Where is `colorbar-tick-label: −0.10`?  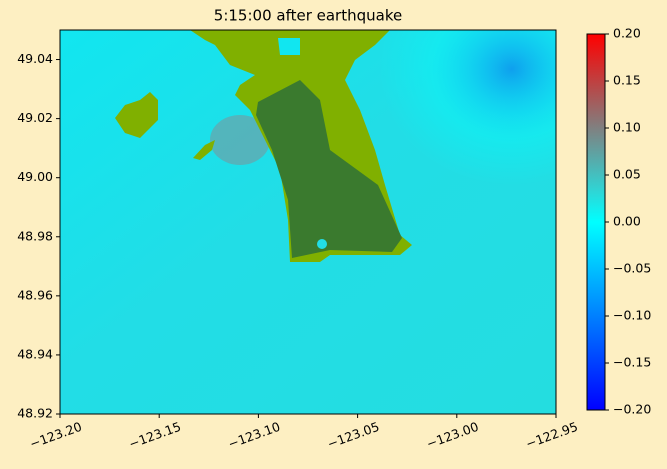
colorbar-tick-label: −0.10 is located at coordinates (632, 315).